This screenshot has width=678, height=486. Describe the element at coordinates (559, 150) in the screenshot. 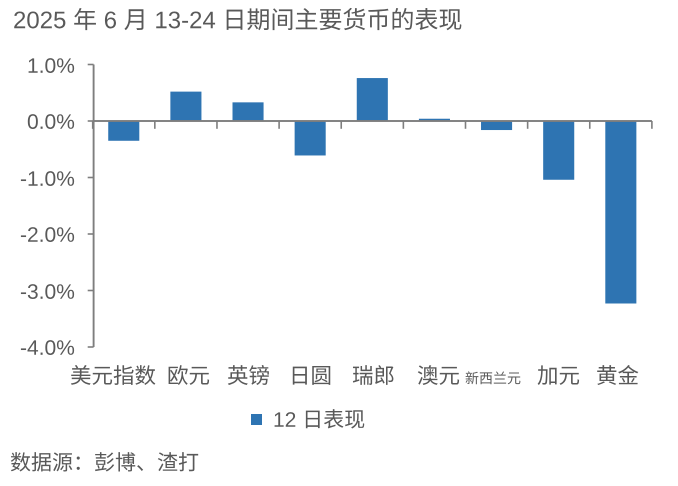

I see `bar-cad` at that location.